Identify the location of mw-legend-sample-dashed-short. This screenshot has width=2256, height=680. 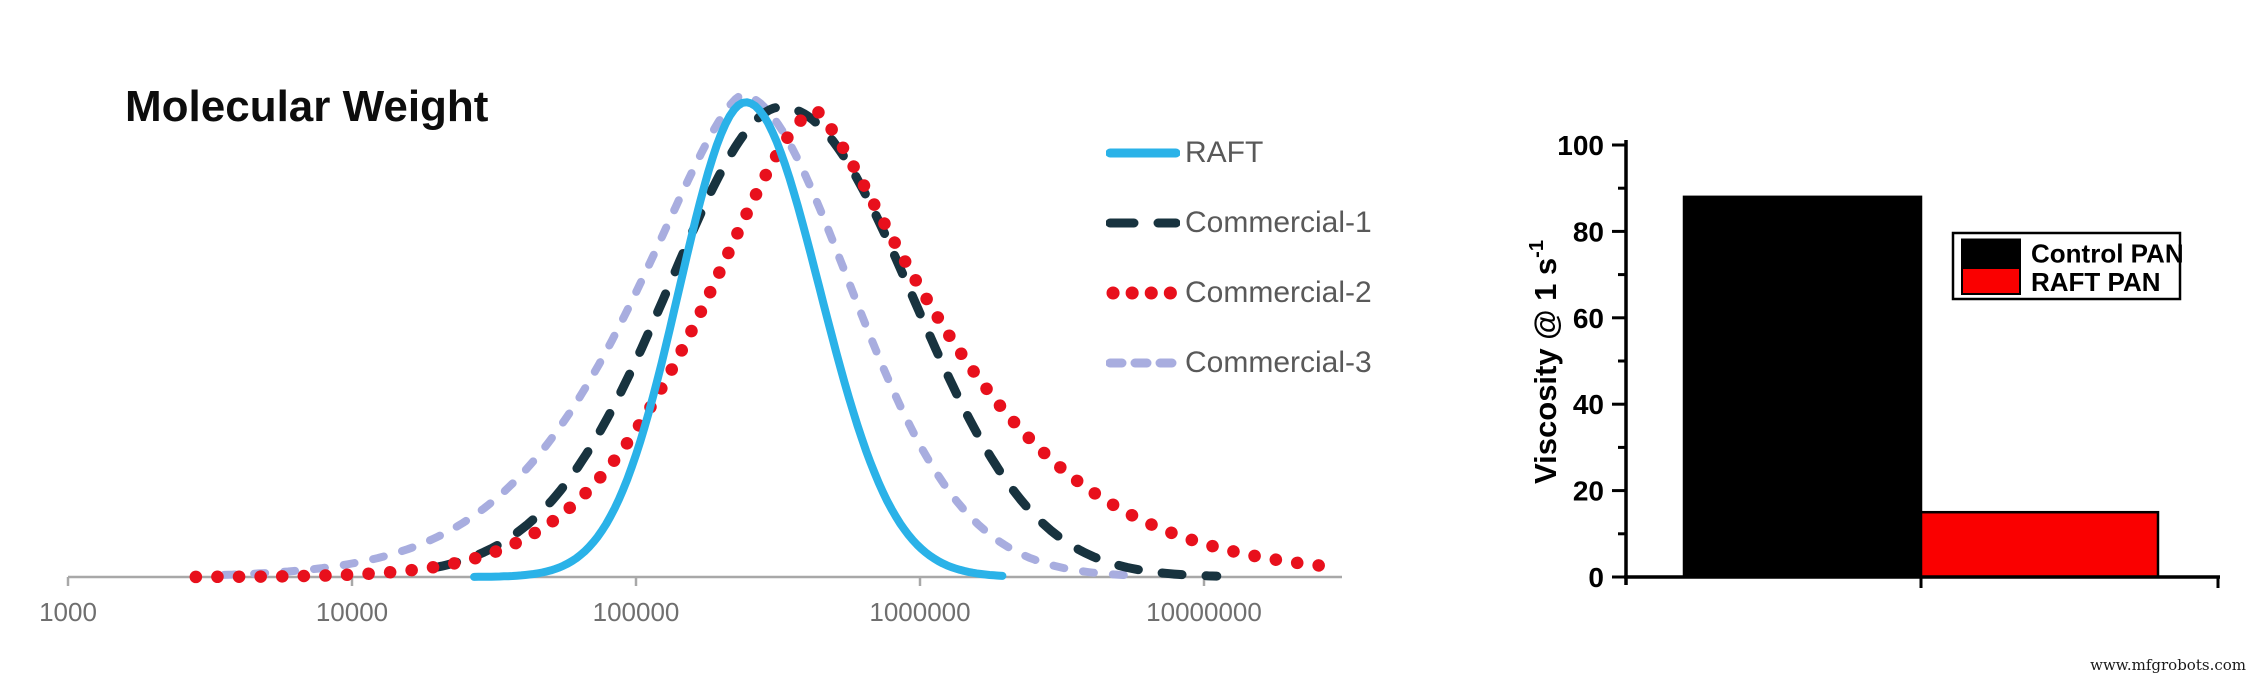
(1143, 363).